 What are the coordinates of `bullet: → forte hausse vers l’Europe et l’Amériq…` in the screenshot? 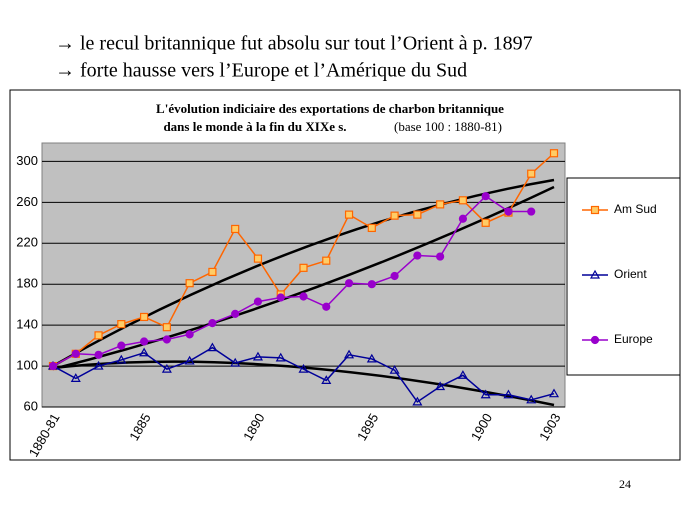 It's located at (261, 71).